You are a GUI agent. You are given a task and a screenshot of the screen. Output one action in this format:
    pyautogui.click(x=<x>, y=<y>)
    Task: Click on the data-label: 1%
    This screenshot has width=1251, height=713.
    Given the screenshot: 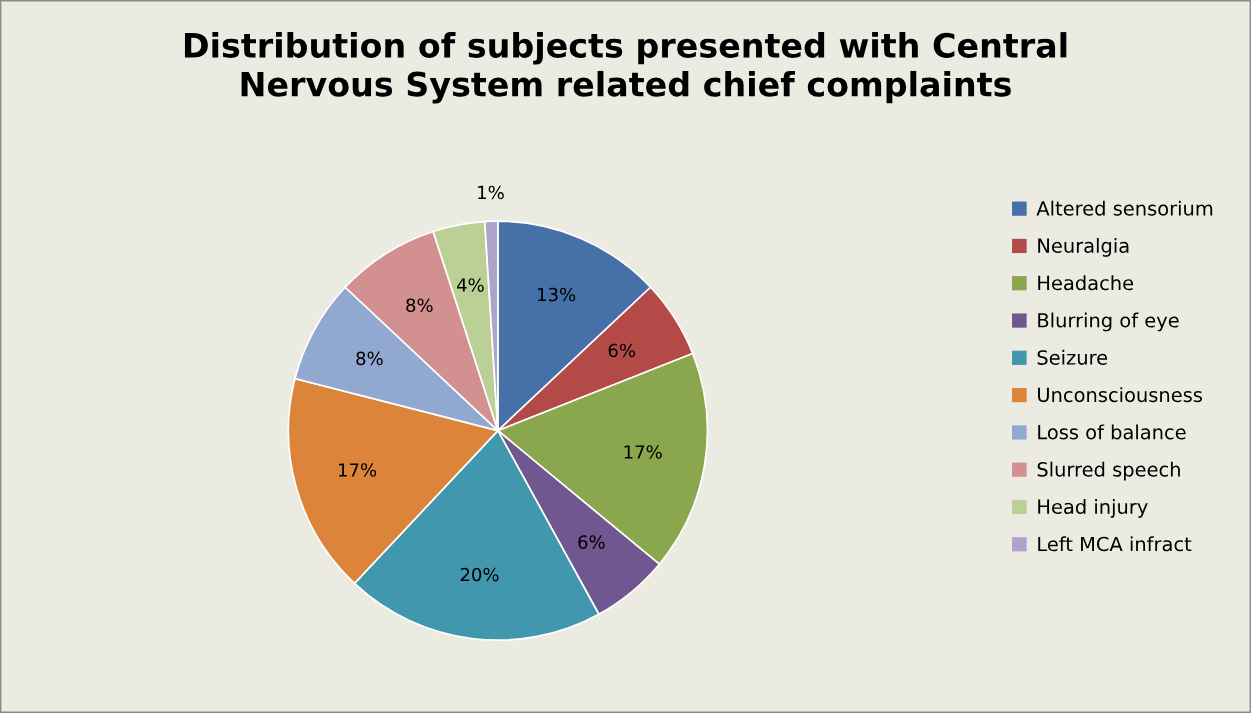 What is the action you would take?
    pyautogui.click(x=491, y=192)
    